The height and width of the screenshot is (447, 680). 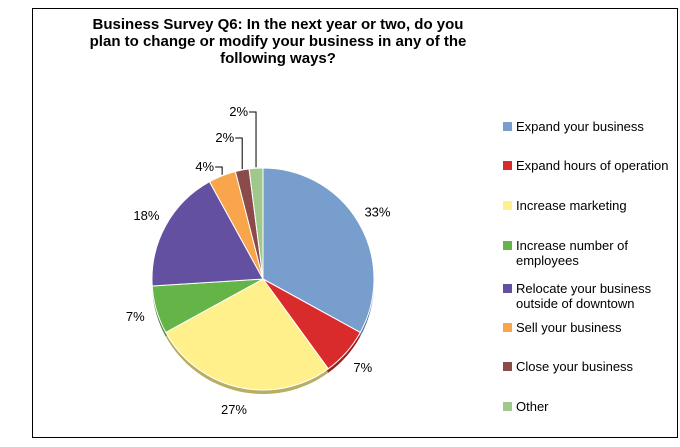 I want to click on legend-label: Close your business, so click(x=590, y=366).